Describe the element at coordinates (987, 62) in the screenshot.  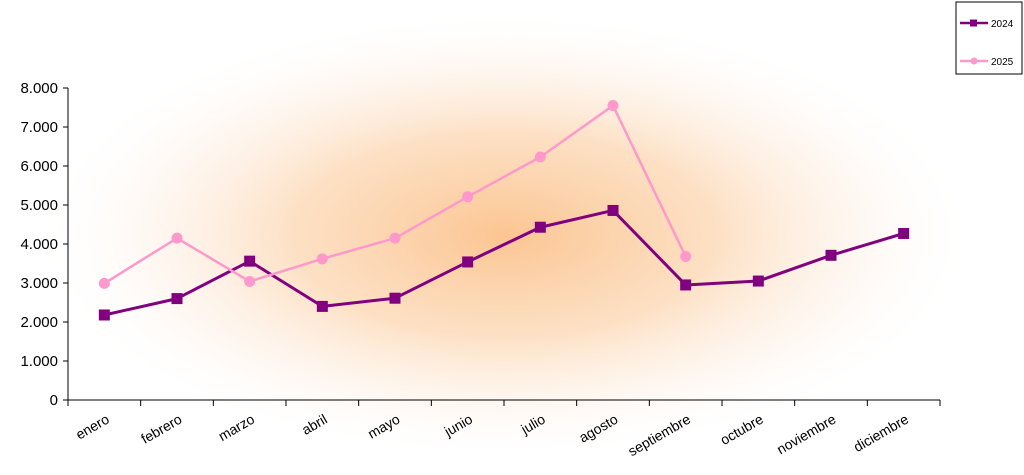
I see `legend-entry-2025: 2025` at that location.